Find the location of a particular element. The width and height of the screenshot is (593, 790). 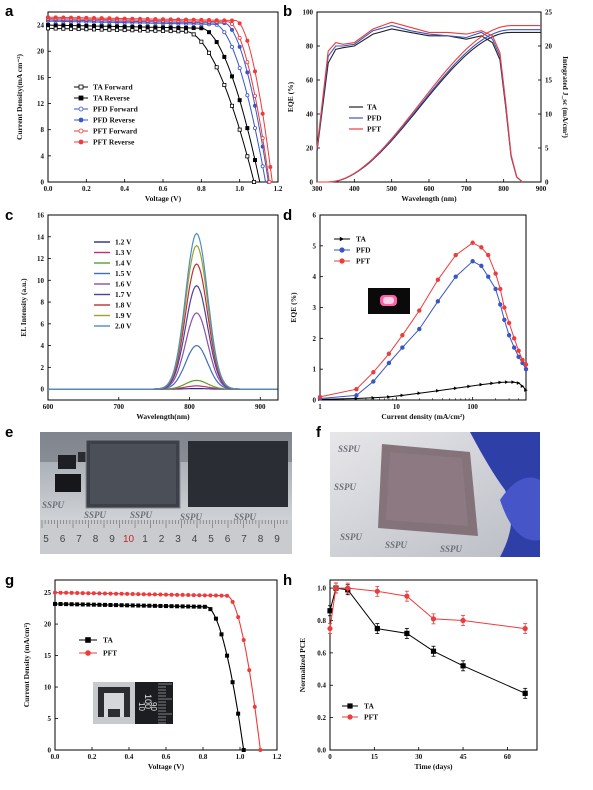

ruler-number: 6 is located at coordinates (63, 539).